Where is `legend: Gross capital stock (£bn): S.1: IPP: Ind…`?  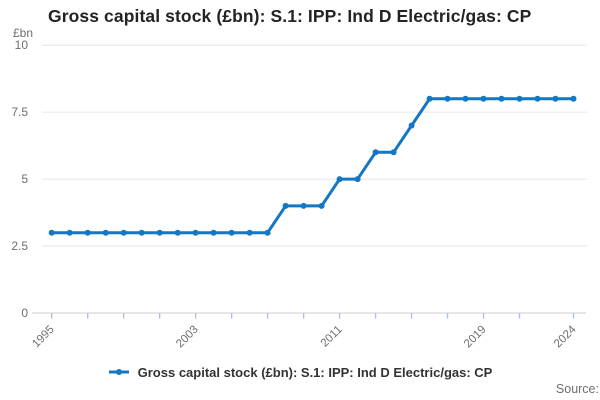
legend: Gross capital stock (£bn): S.1: IPP: Ind… is located at coordinates (300, 372).